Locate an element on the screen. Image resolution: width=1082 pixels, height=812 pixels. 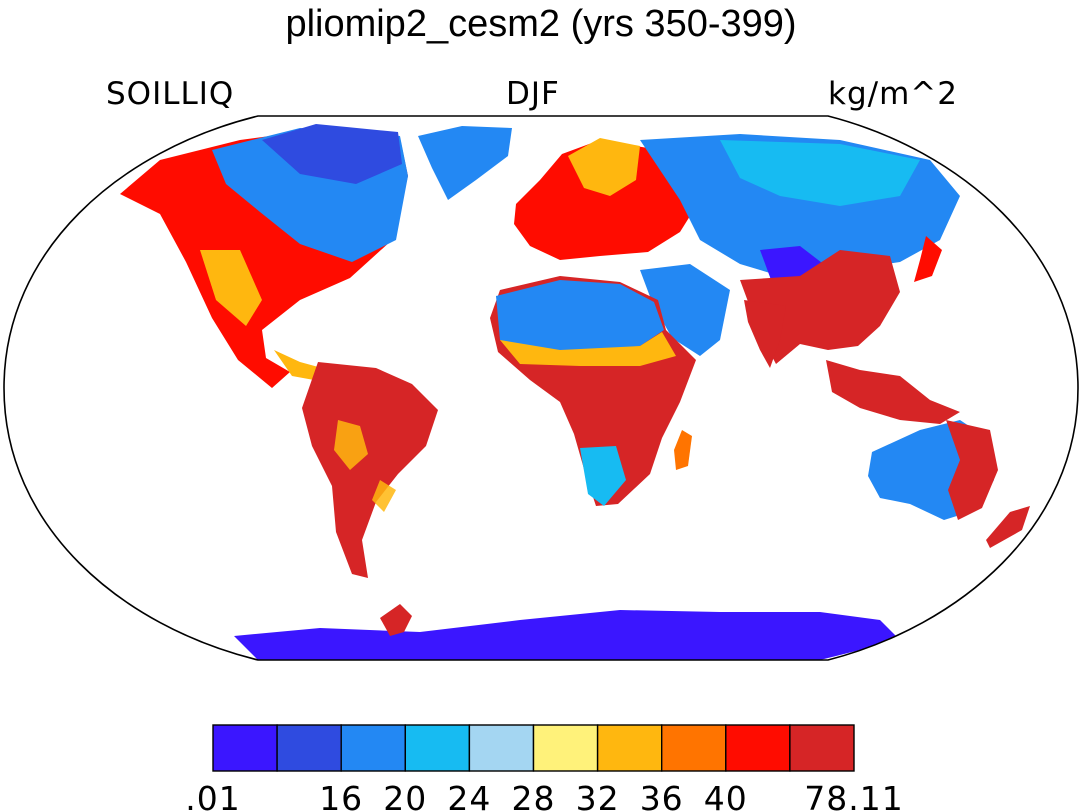
colorbar: .01 16 20 24 28 32 36 40 78.11 is located at coordinates (544, 768).